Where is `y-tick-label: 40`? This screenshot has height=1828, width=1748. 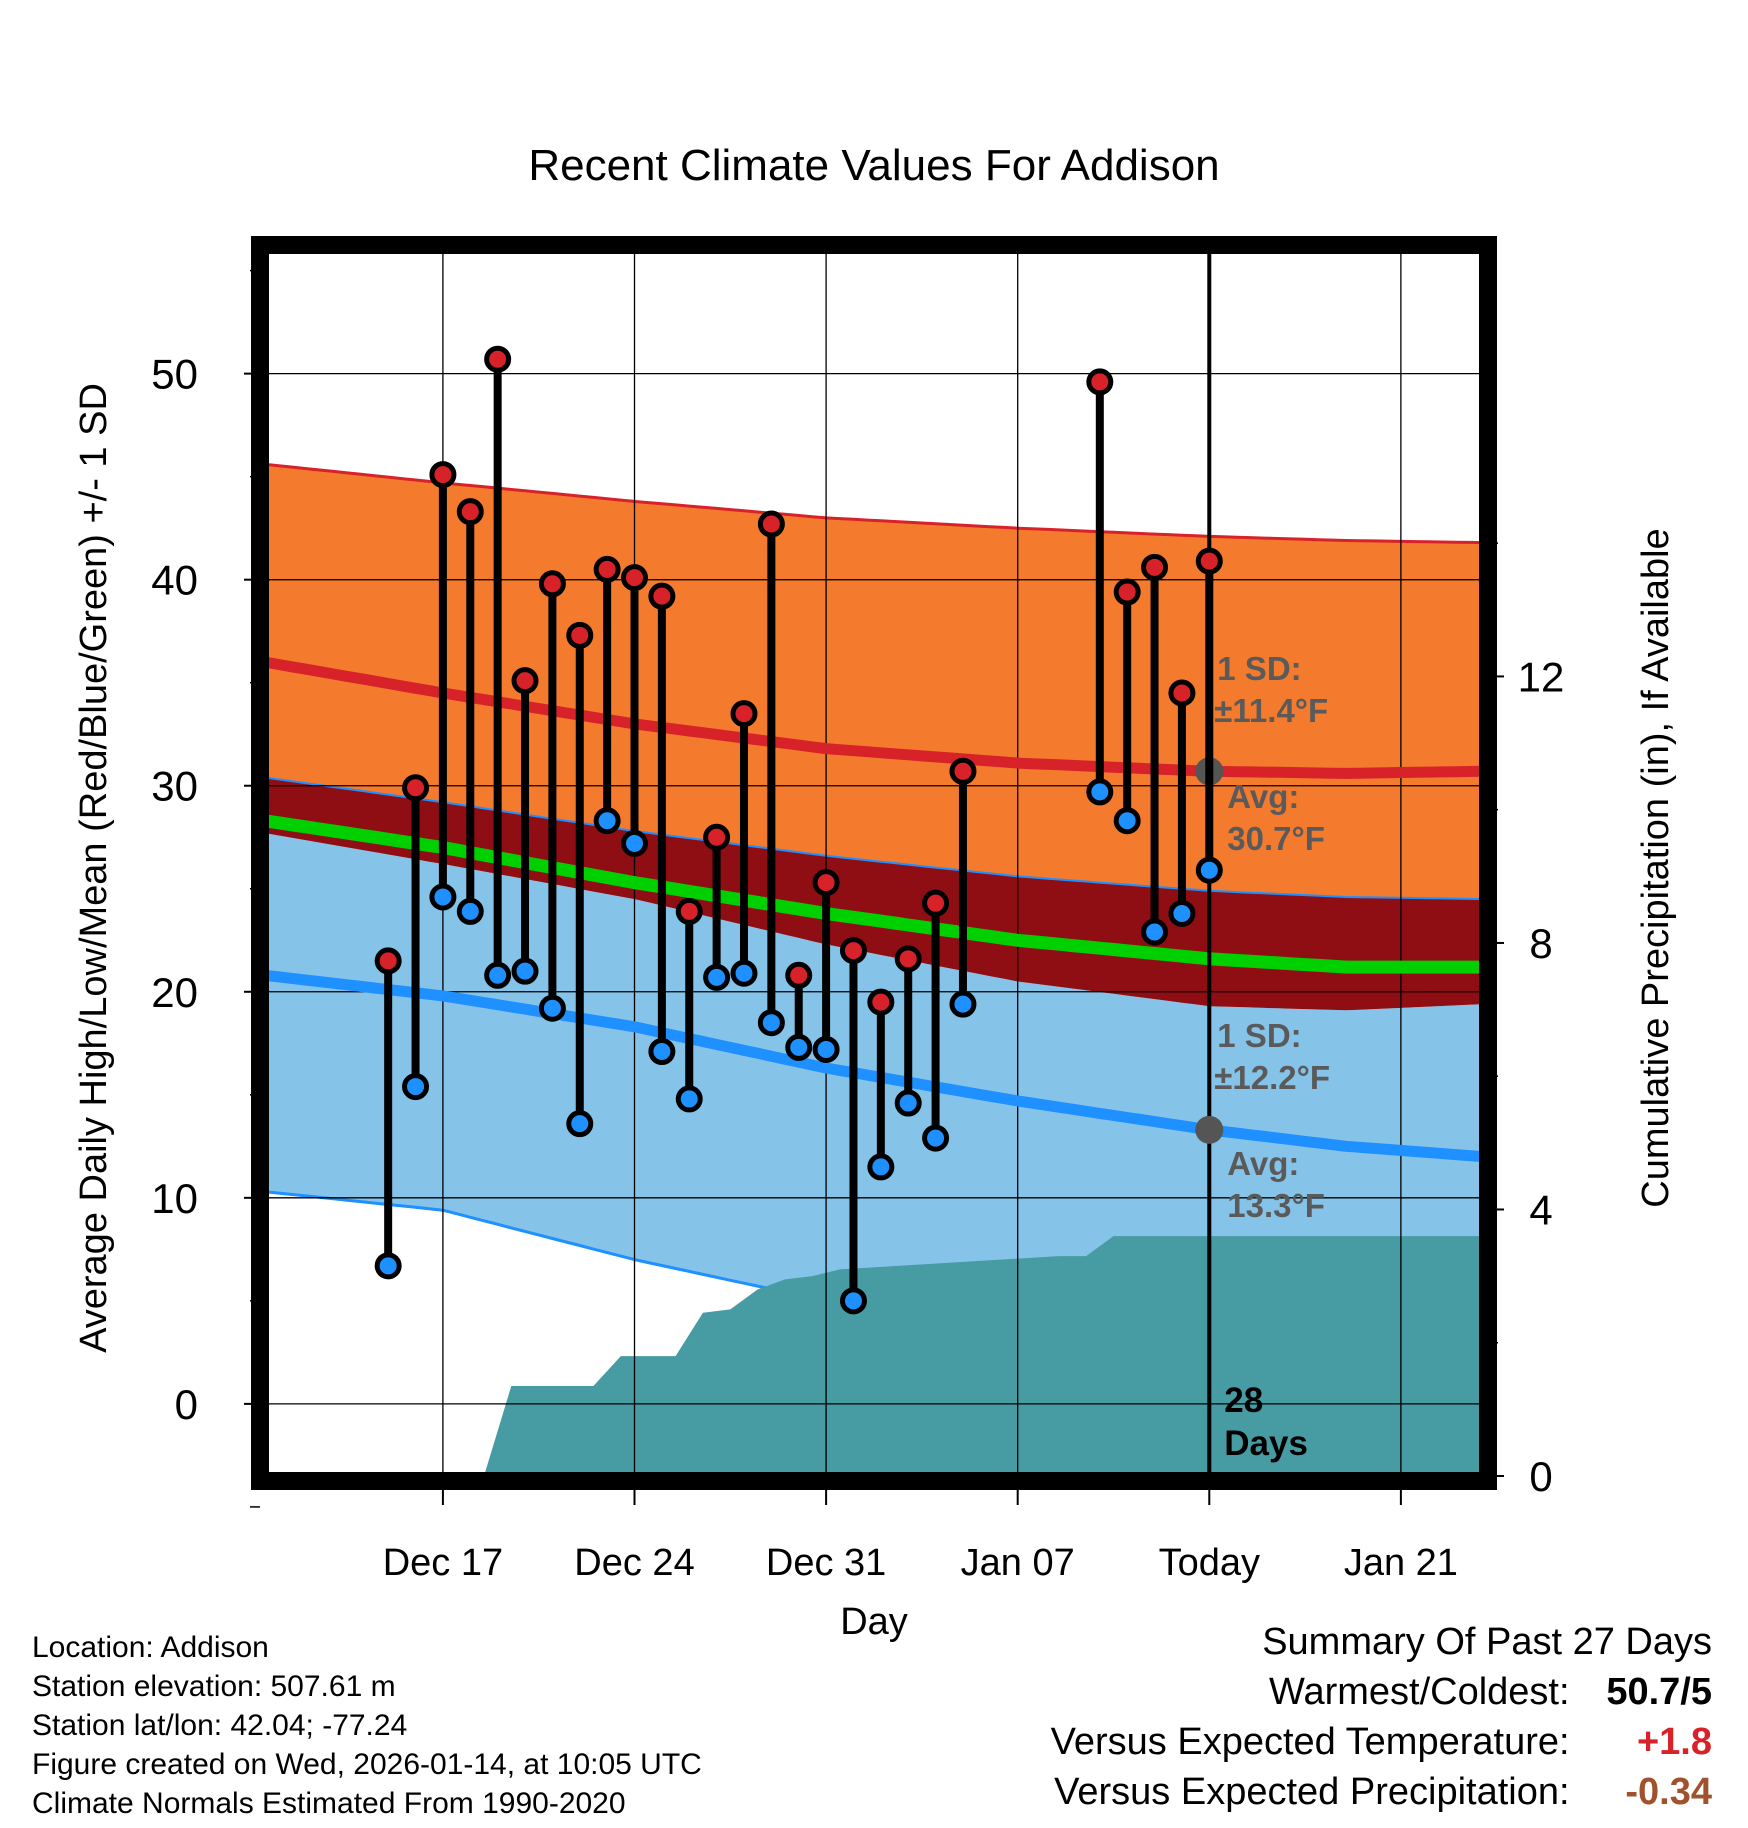 y-tick-label: 40 is located at coordinates (174, 580).